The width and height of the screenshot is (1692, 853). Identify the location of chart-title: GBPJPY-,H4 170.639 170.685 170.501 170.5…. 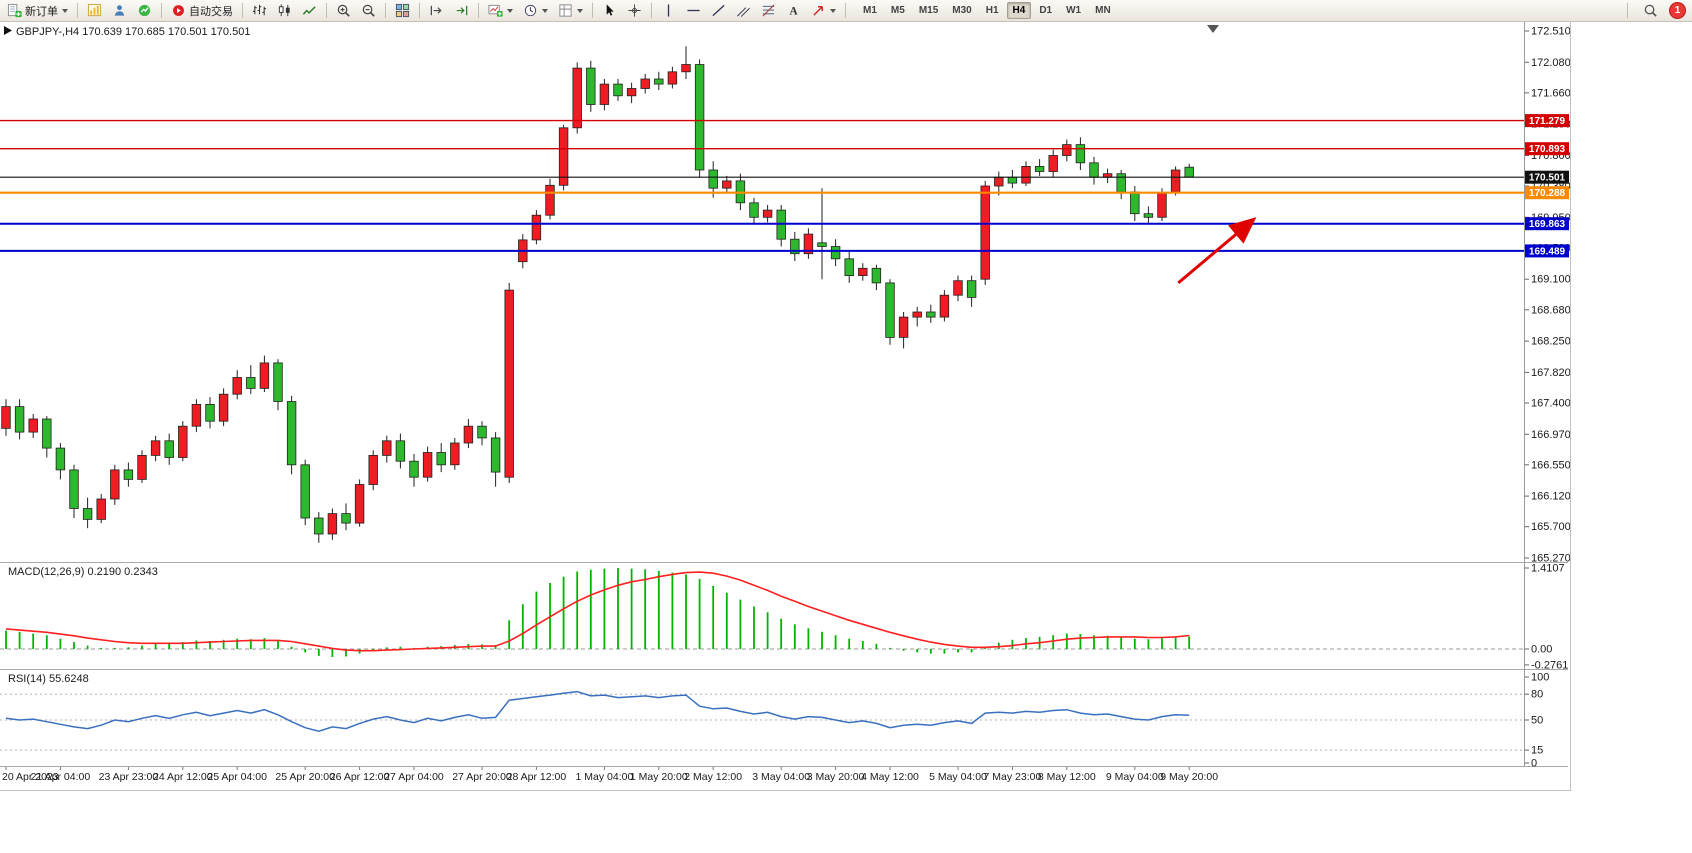
(133, 32).